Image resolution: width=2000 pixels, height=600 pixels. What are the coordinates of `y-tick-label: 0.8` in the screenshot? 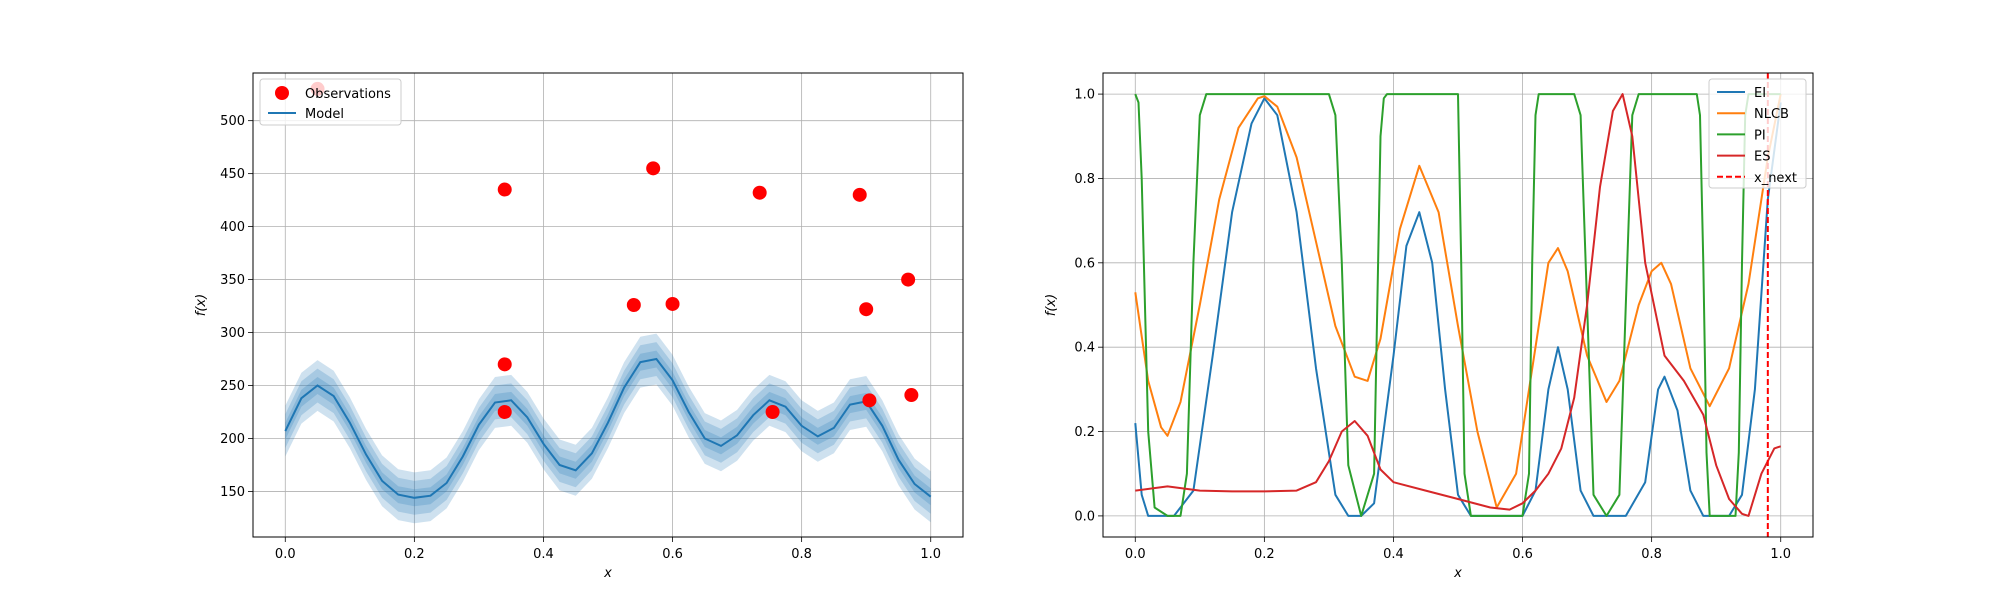 It's located at (1084, 179).